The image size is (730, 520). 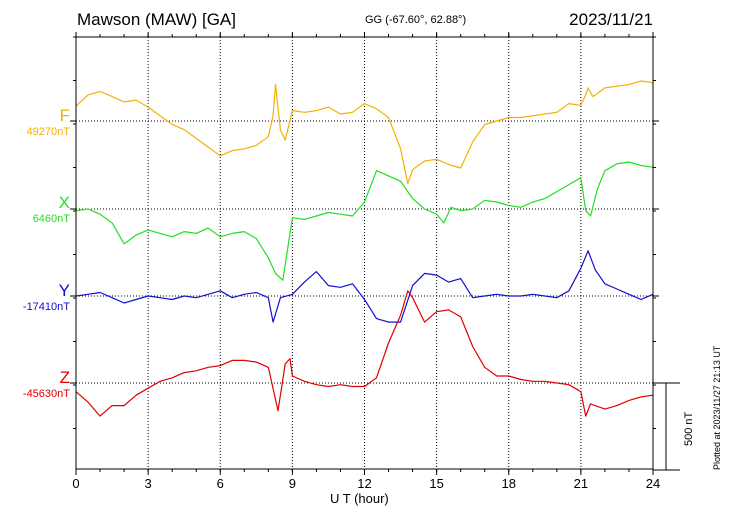 I want to click on x-tick-label: 6, so click(x=220, y=483).